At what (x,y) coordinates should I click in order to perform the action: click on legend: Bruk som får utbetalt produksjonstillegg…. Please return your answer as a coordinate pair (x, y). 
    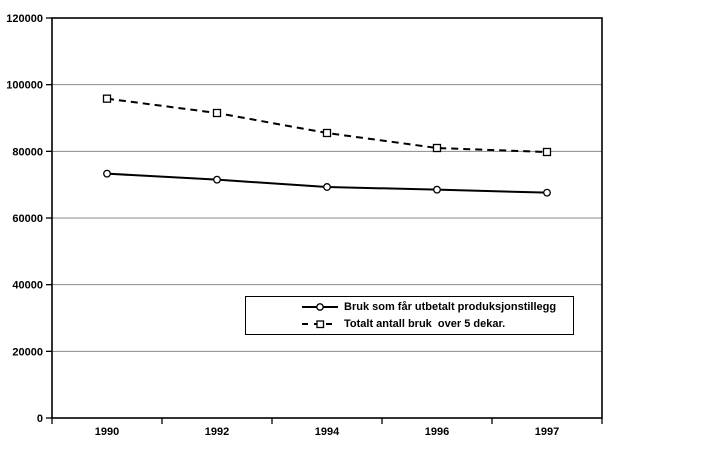
    Looking at the image, I should click on (409, 315).